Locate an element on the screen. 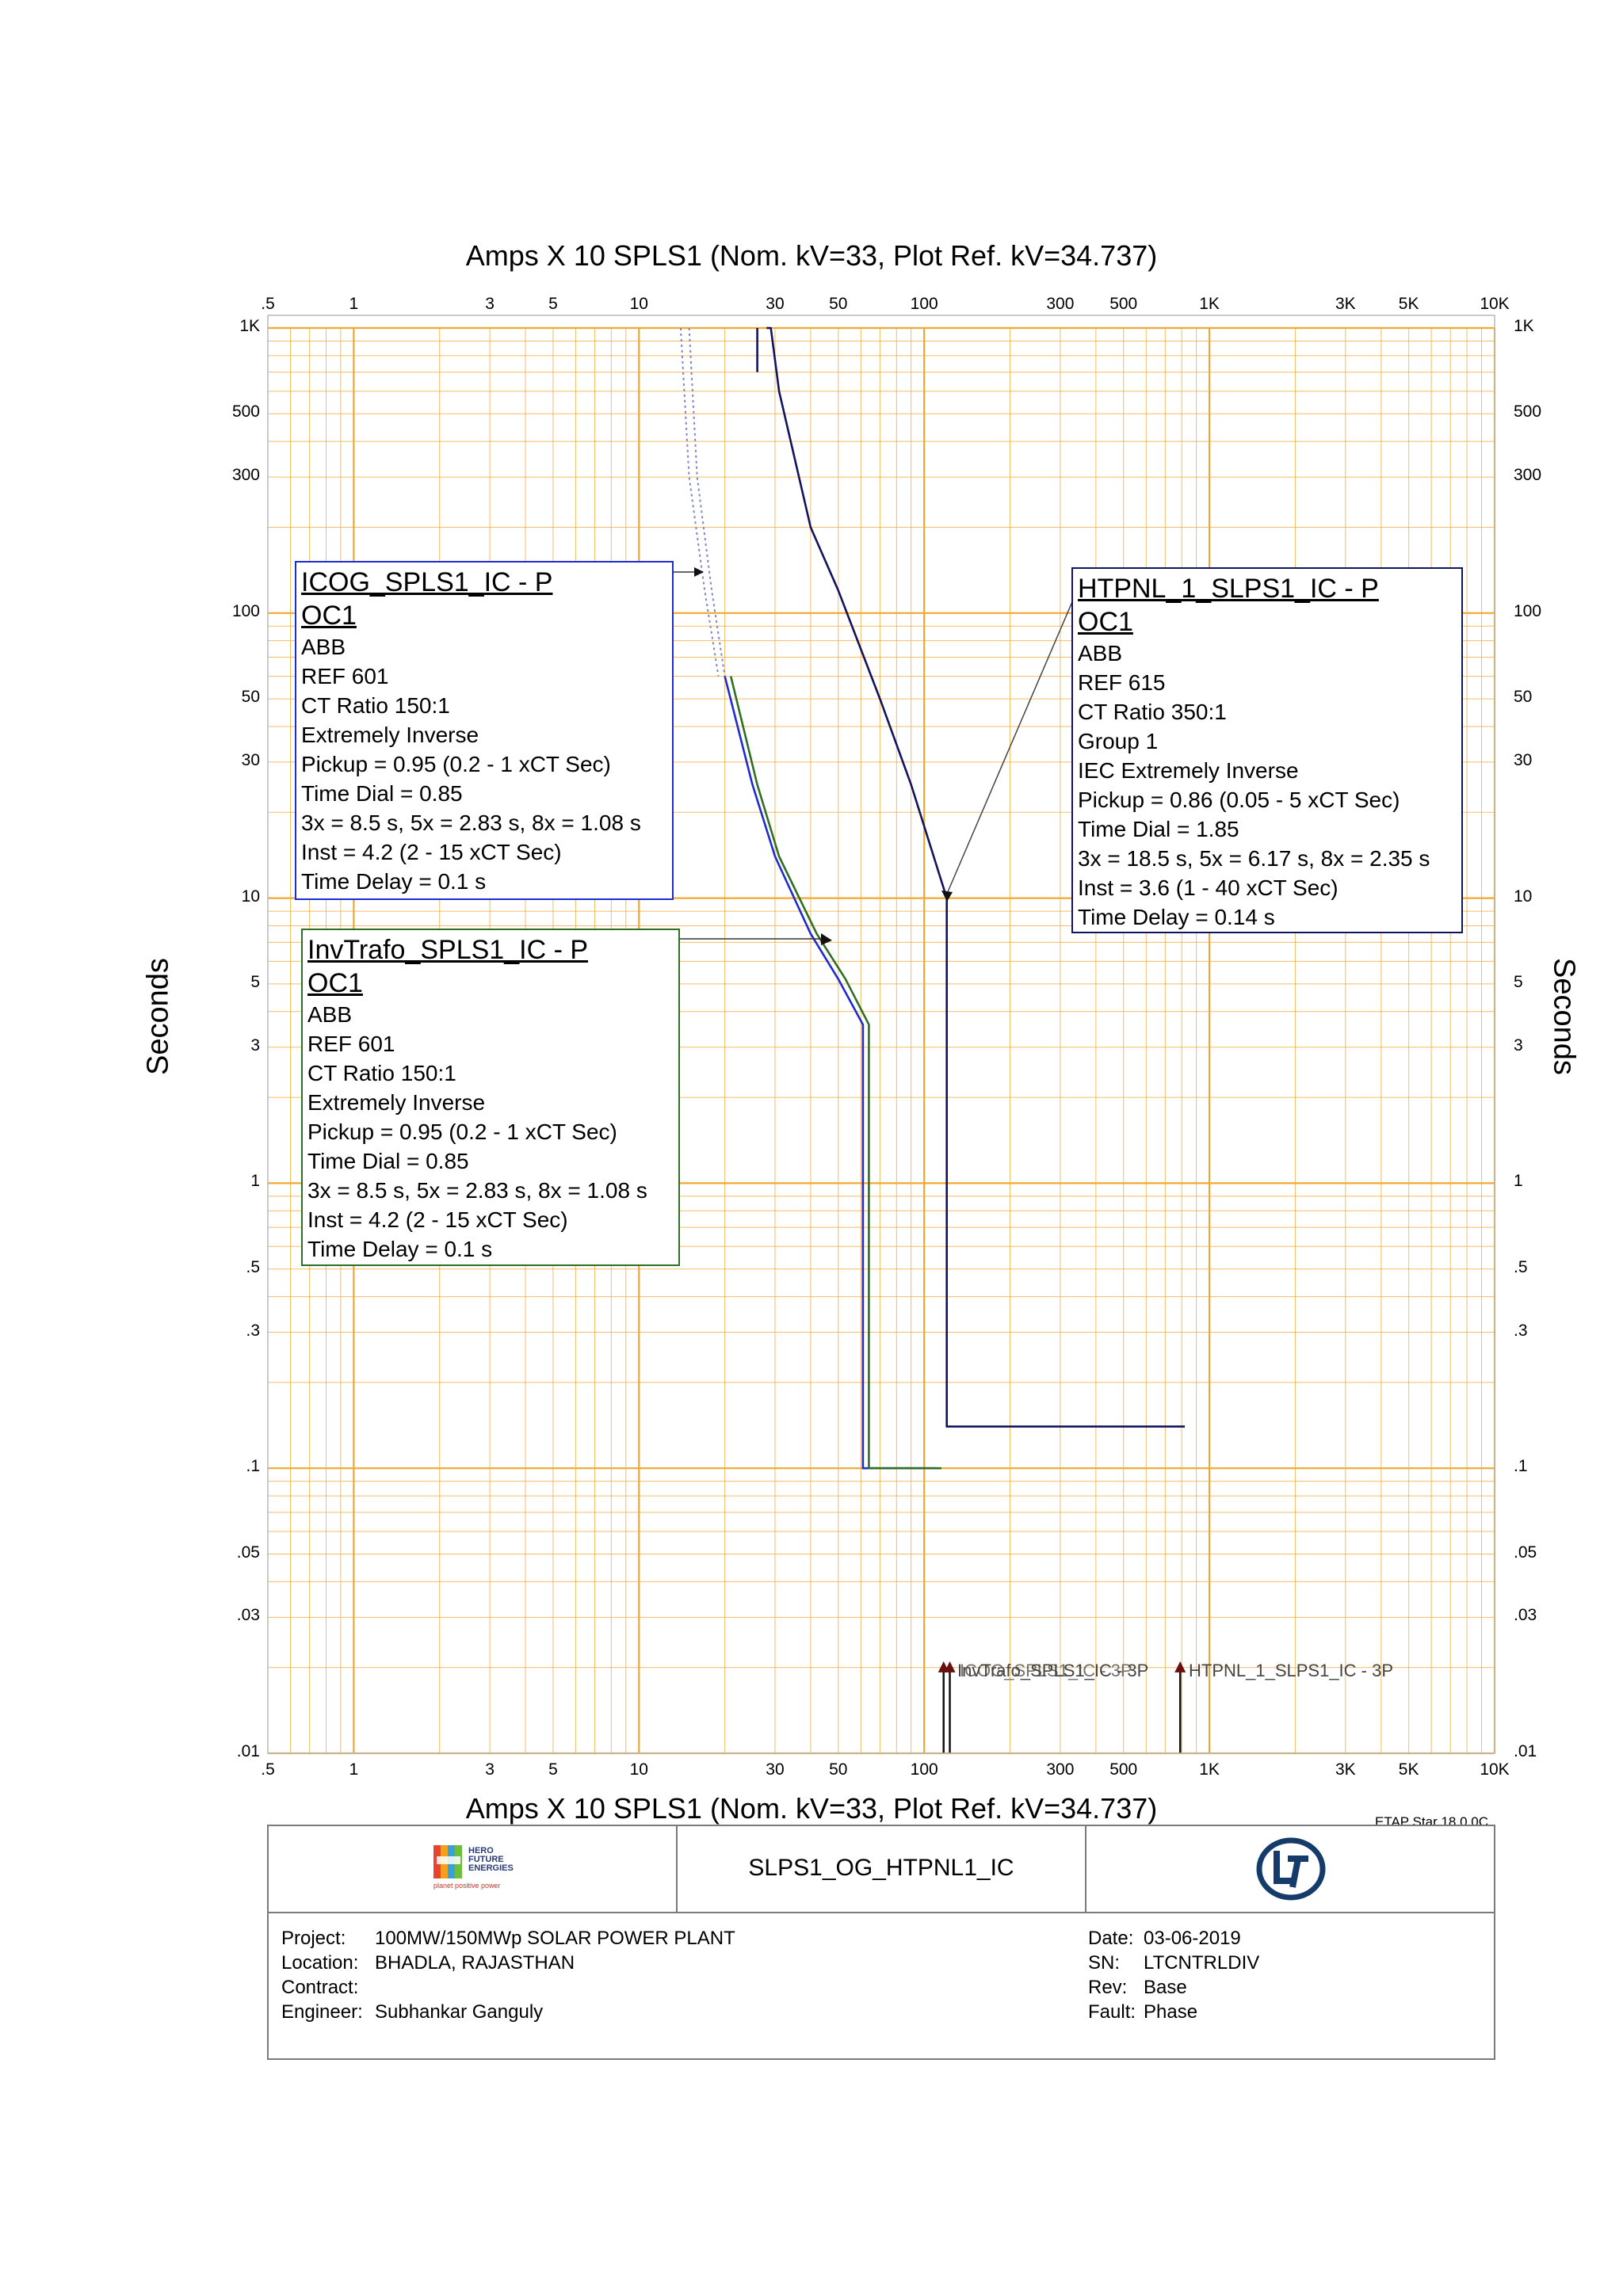  y-tick-label-right: 500 is located at coordinates (1528, 411).